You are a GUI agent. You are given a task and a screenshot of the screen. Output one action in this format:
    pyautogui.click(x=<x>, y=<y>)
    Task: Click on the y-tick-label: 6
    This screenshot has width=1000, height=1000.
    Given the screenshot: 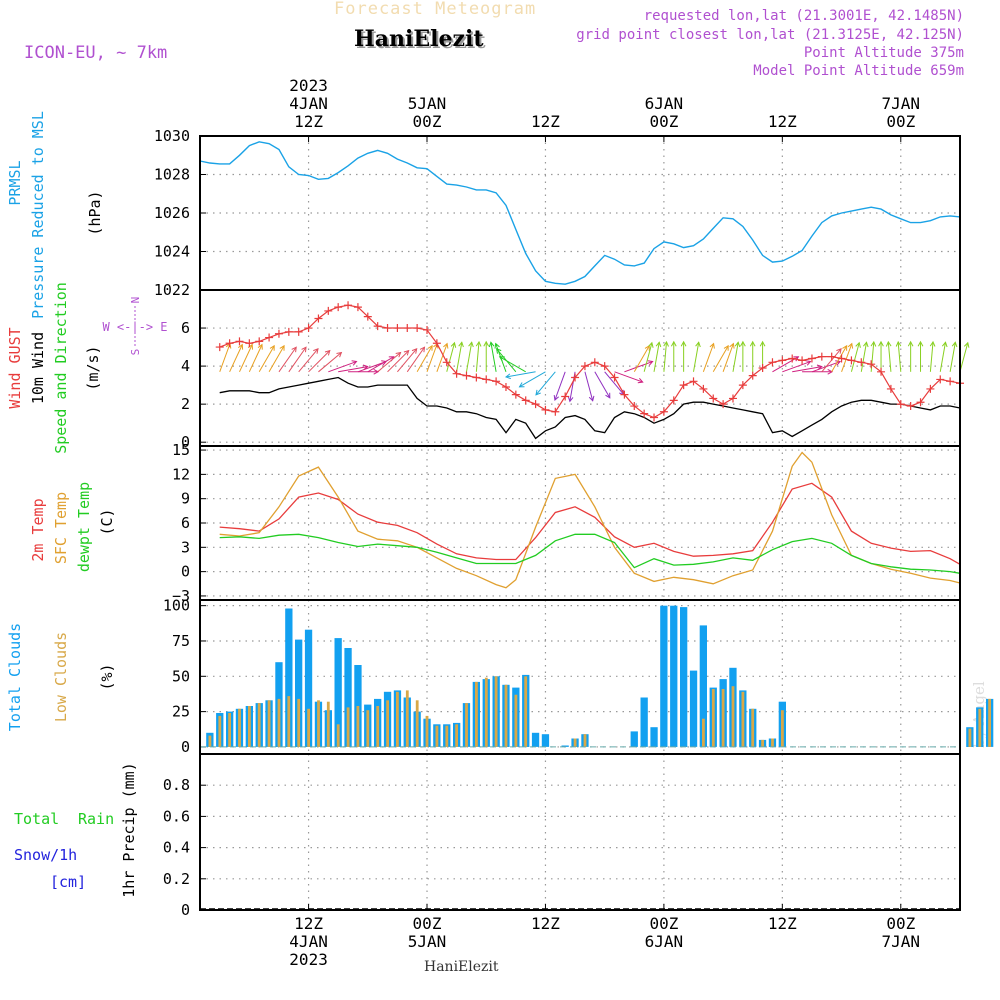 What is the action you would take?
    pyautogui.click(x=185, y=328)
    